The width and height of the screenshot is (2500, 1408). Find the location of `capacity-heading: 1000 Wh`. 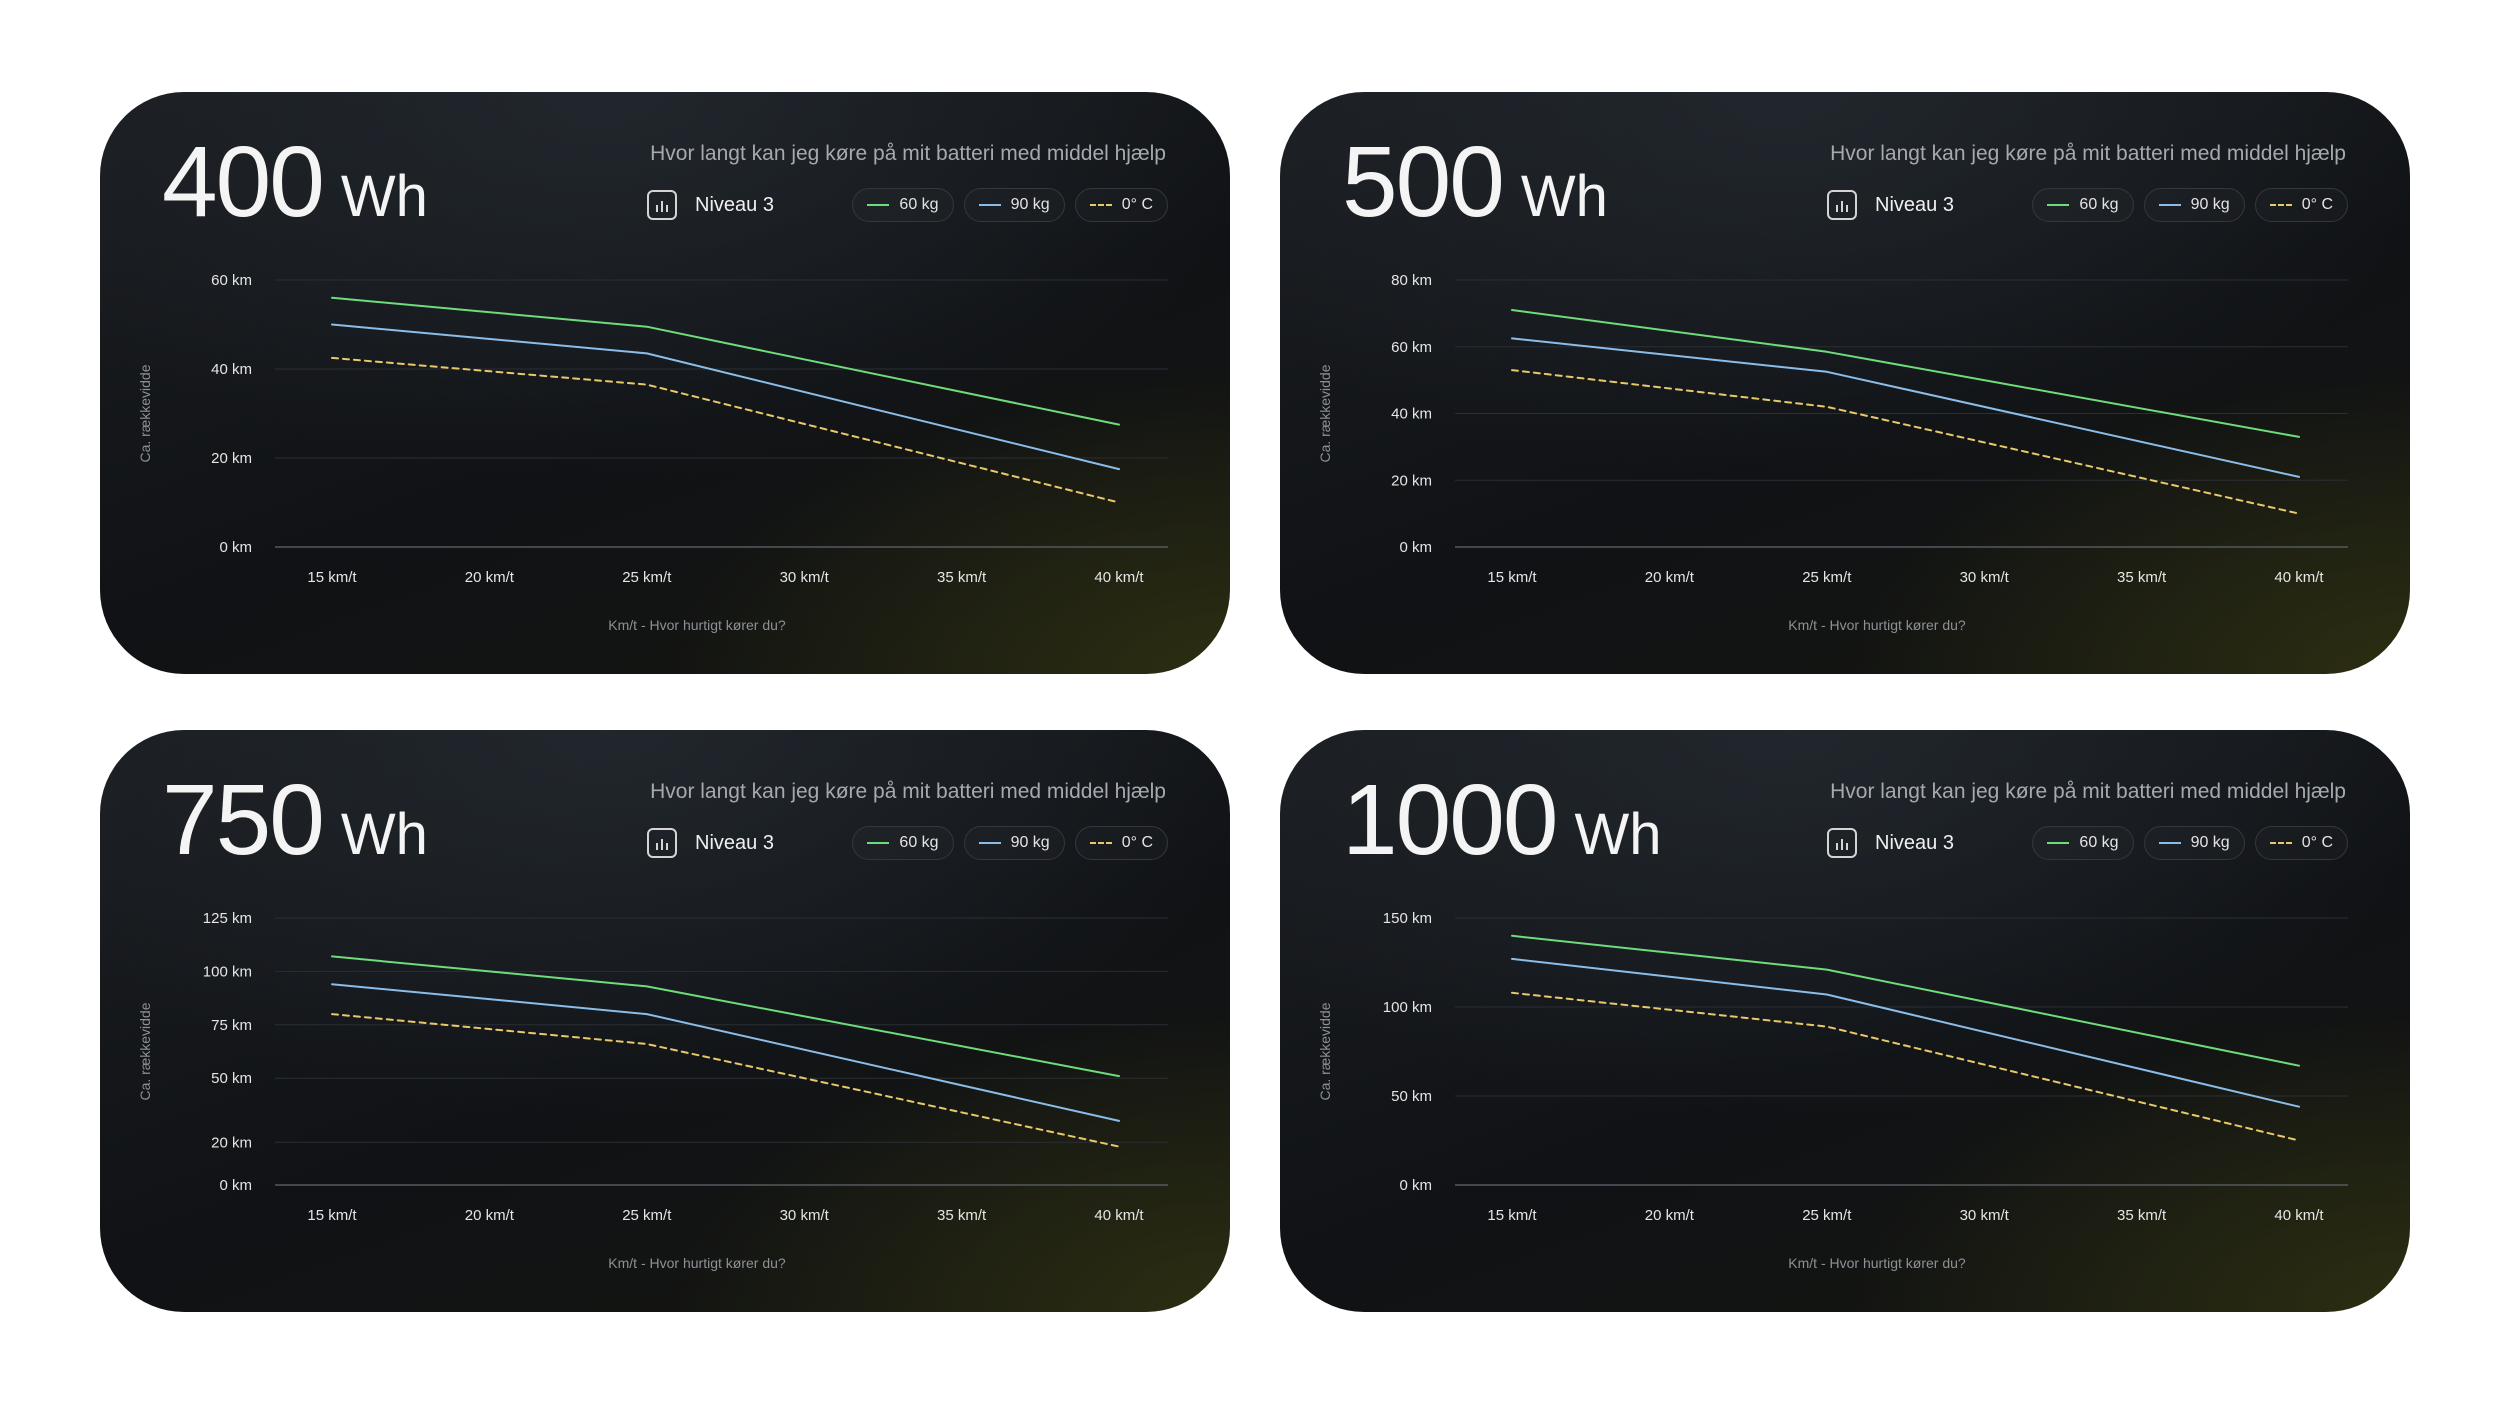

capacity-heading: 1000 Wh is located at coordinates (1502, 820).